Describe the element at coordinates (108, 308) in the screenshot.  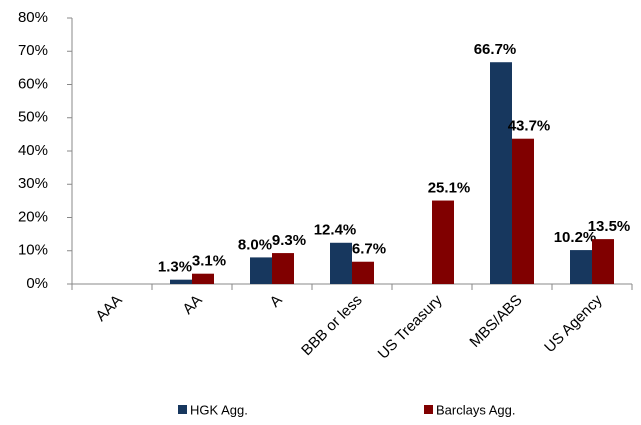
I see `x-tick-label: AAA` at that location.